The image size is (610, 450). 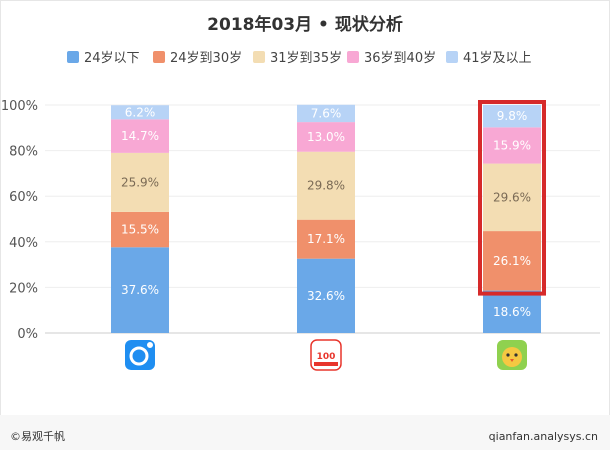 I want to click on data-label: 6.2%, so click(x=140, y=112).